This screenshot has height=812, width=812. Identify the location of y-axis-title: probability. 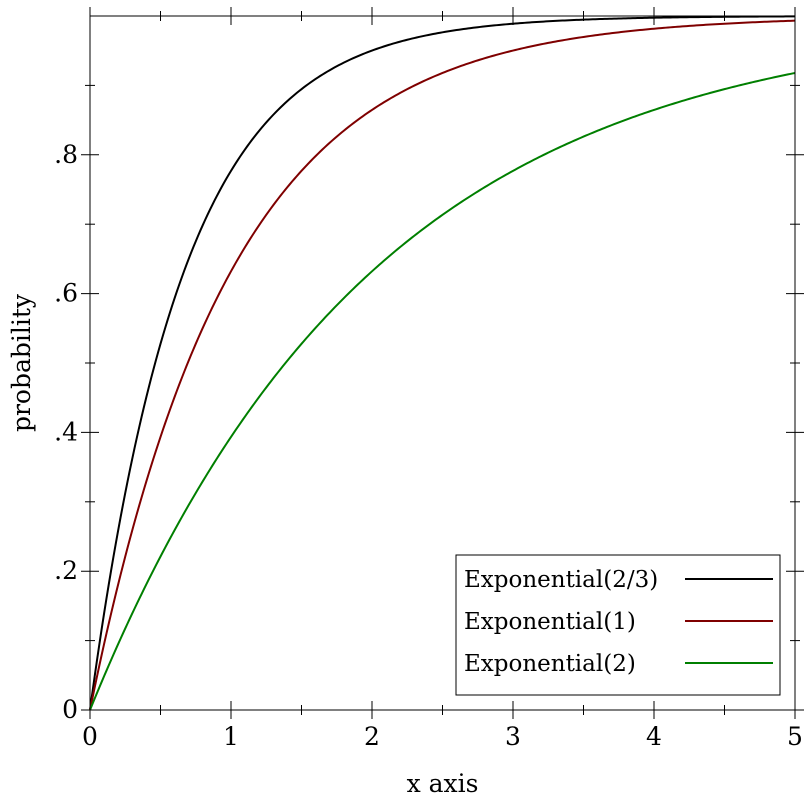
(21, 362).